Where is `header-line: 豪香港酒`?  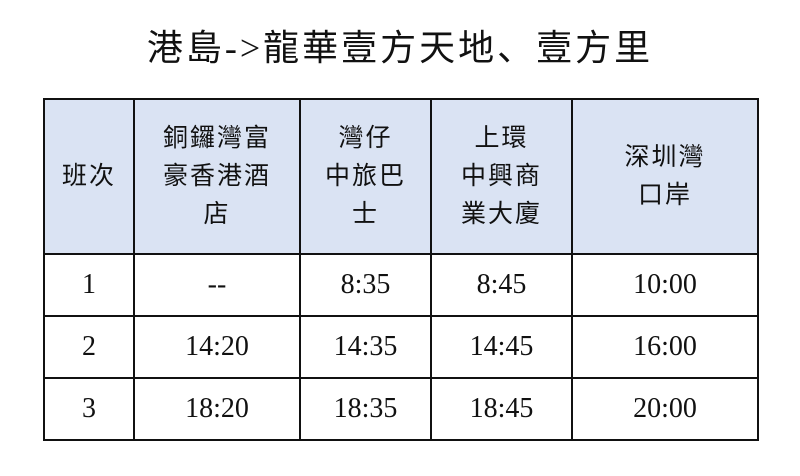
header-line: 豪香港酒 is located at coordinates (216, 176).